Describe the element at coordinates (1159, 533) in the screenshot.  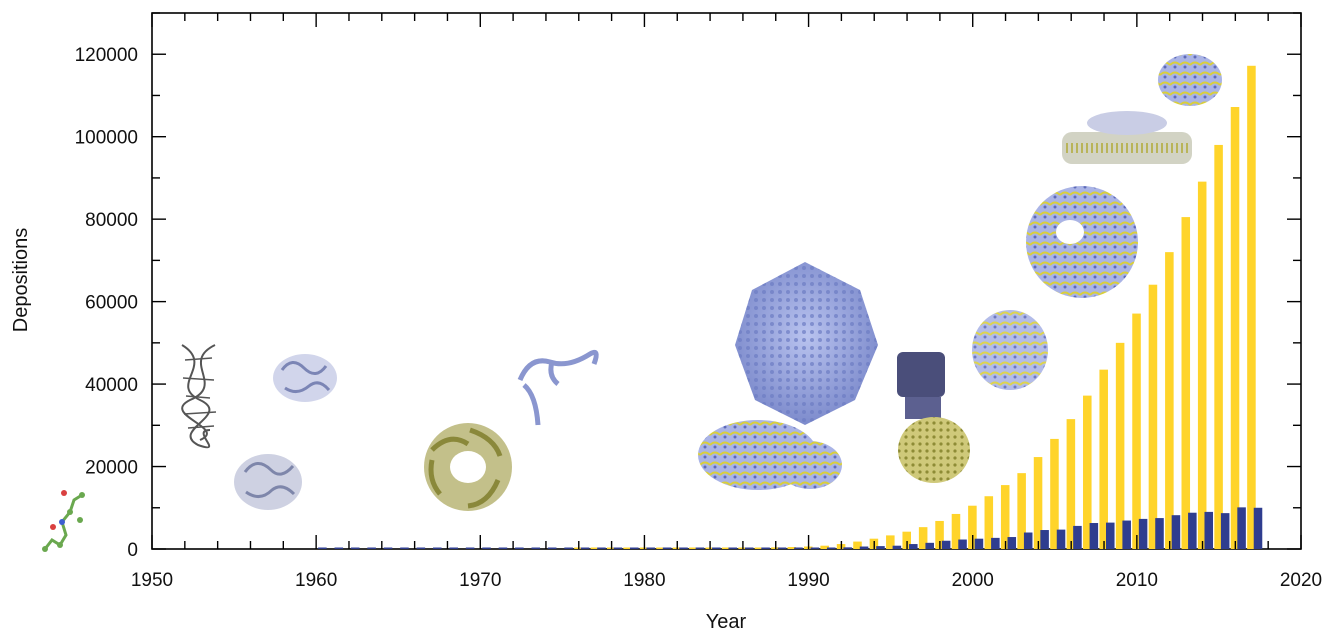
I see `bar-annual-2011` at that location.